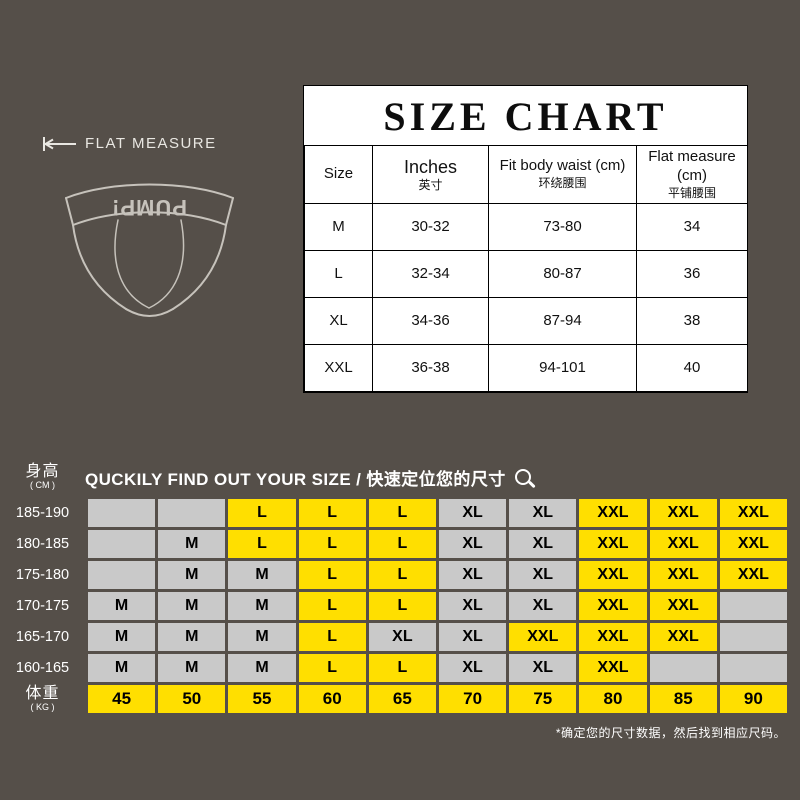 Image resolution: width=800 pixels, height=800 pixels. I want to click on size-chart-row: XL 34-36 87-94 38, so click(526, 320).